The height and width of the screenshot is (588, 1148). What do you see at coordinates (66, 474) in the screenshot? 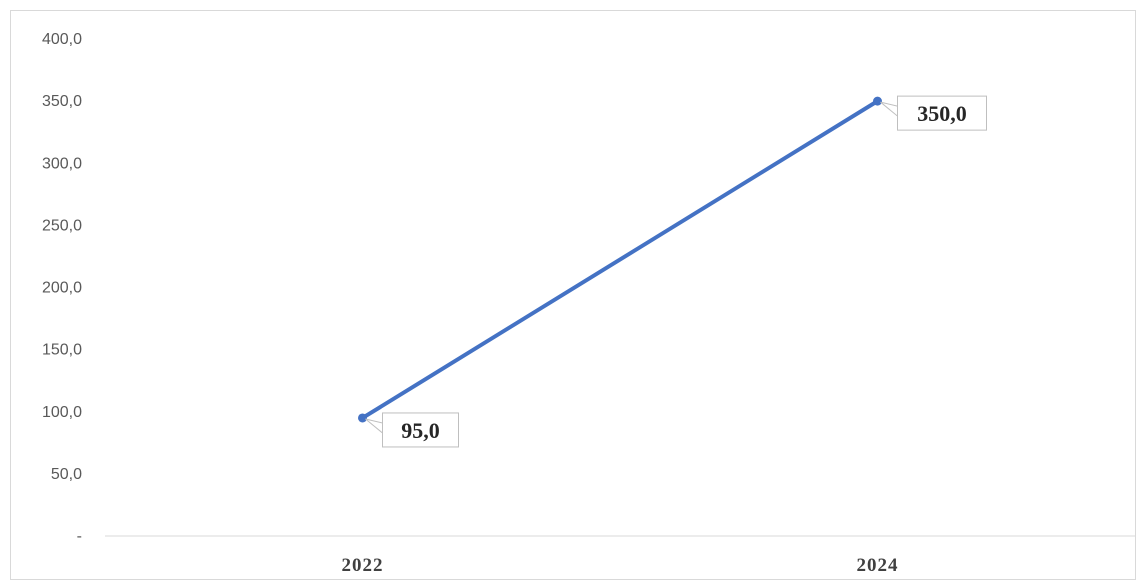
I see `y-tick-label: 50,0` at bounding box center [66, 474].